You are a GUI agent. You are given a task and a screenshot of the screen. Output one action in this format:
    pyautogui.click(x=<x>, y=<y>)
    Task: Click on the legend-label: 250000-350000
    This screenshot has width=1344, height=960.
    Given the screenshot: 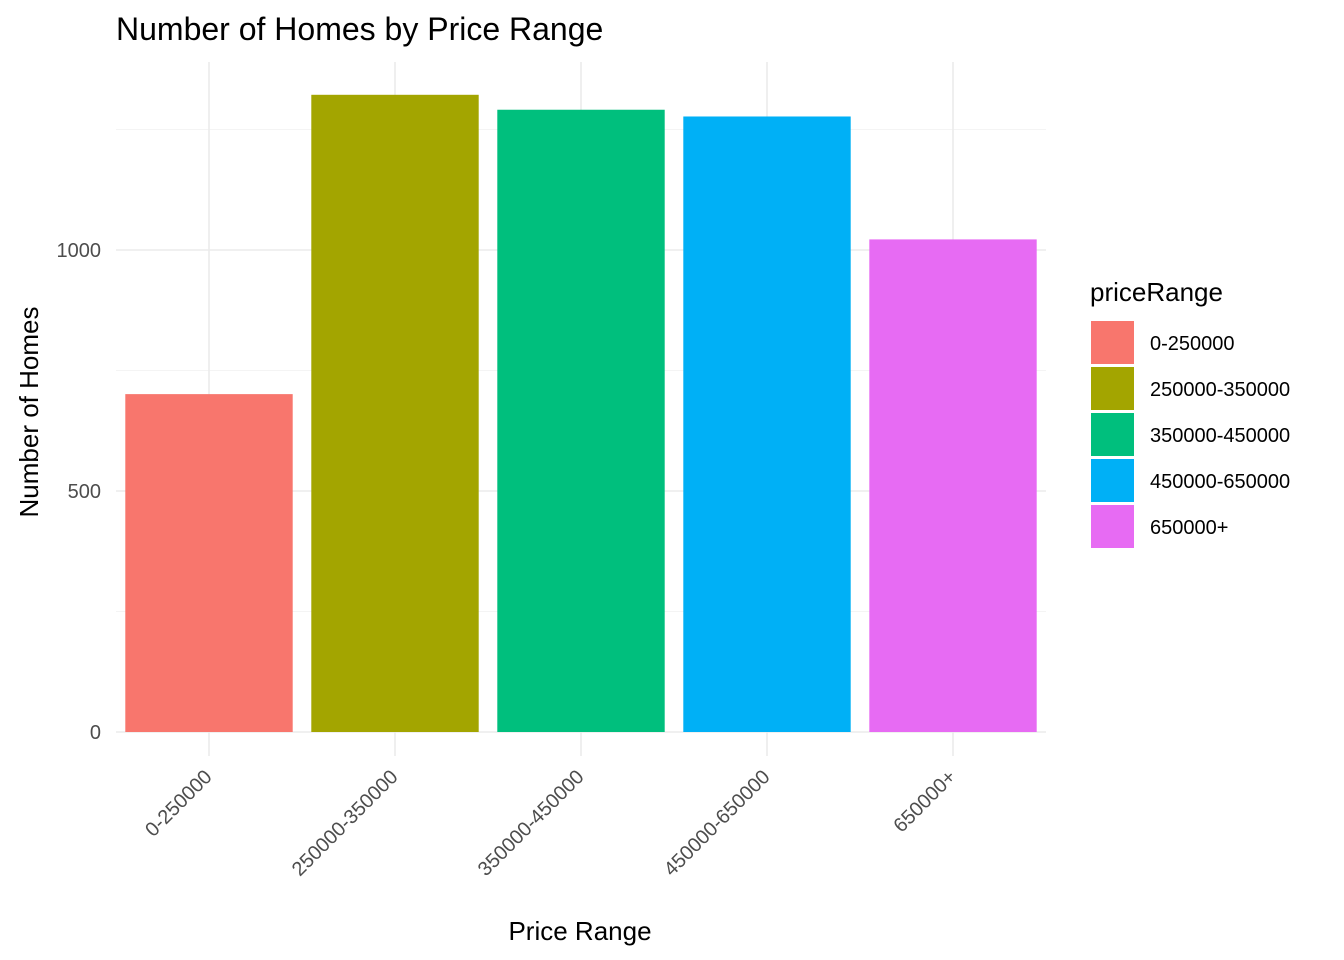 What is the action you would take?
    pyautogui.click(x=1220, y=390)
    